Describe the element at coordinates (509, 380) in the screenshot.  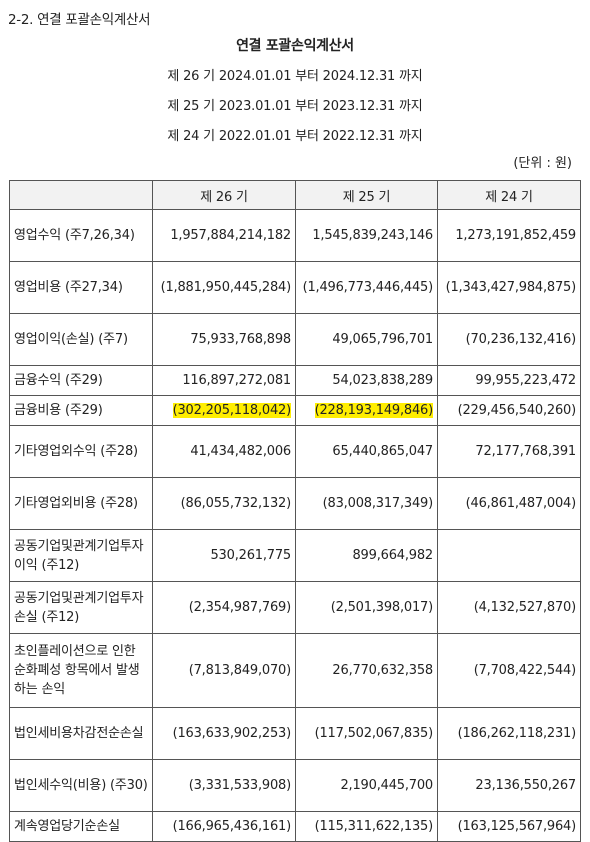
I see `value-period-24: 99,955,223,472` at that location.